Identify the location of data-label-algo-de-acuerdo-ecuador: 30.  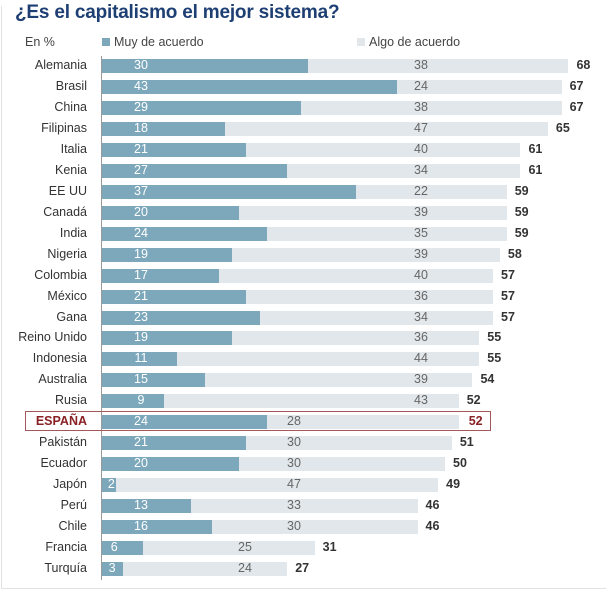
(294, 463).